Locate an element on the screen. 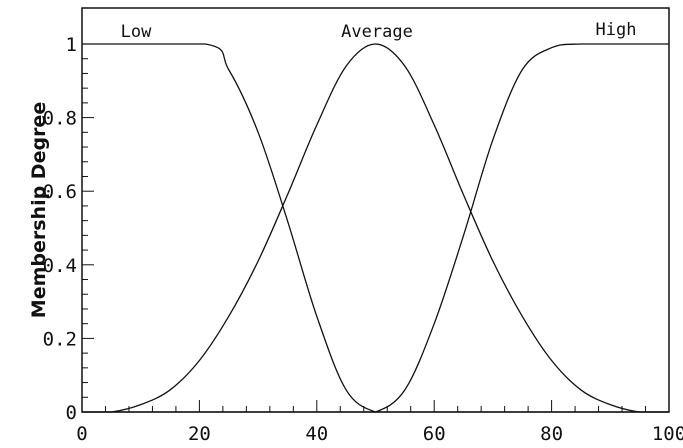 This screenshot has height=448, width=683. y-axis-title: Membership Degree is located at coordinates (39, 210).